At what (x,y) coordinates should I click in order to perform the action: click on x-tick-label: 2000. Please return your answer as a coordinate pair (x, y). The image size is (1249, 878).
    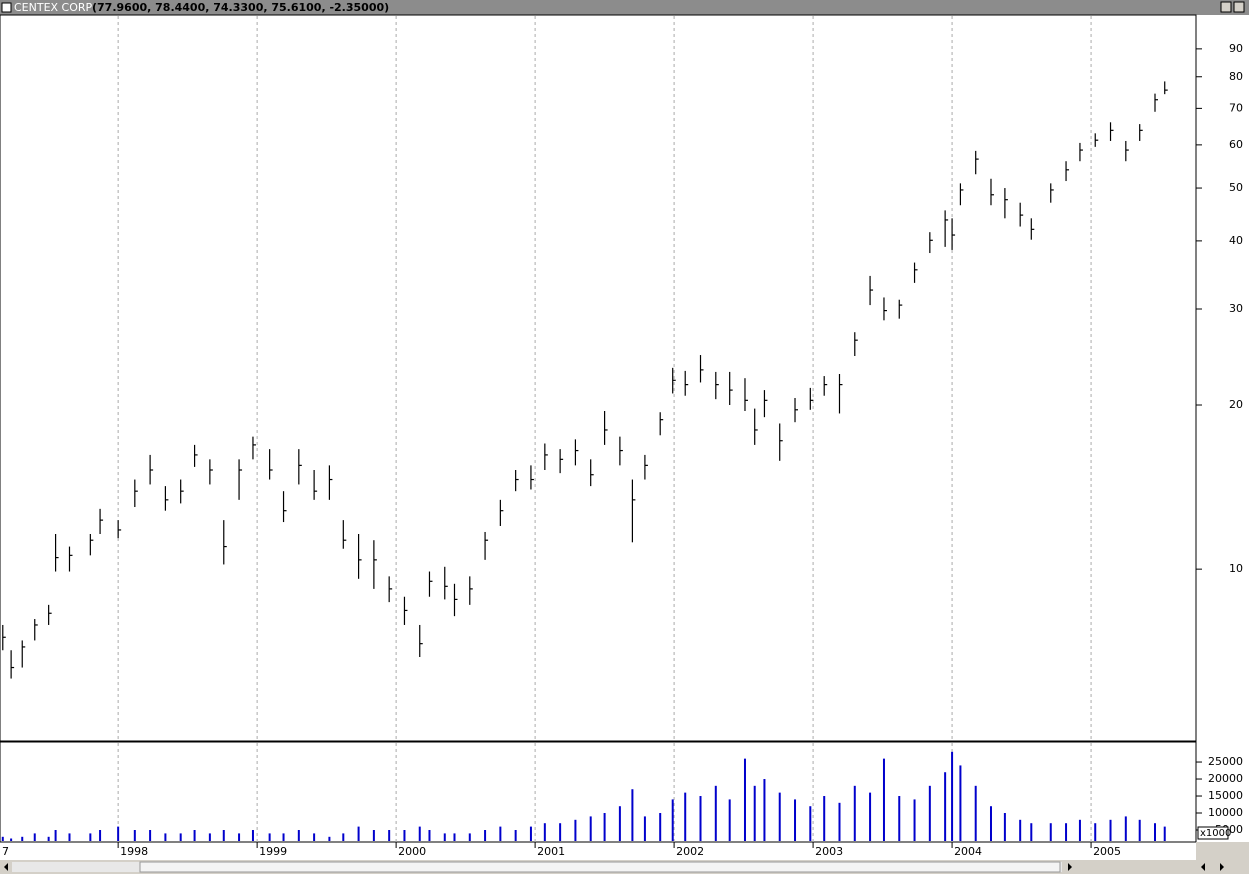
    Looking at the image, I should click on (412, 851).